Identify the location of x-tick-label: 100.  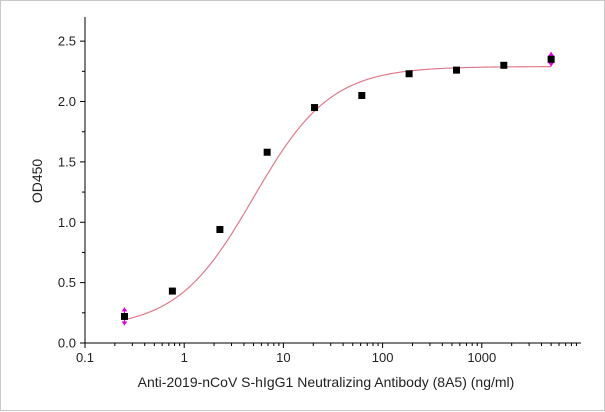
(383, 357).